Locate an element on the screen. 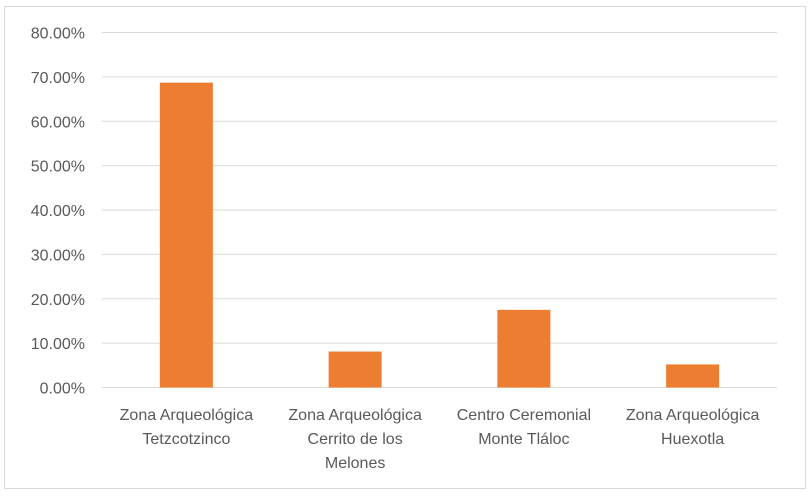 The height and width of the screenshot is (497, 812). y-tick-label: 0.00% is located at coordinates (62, 389).